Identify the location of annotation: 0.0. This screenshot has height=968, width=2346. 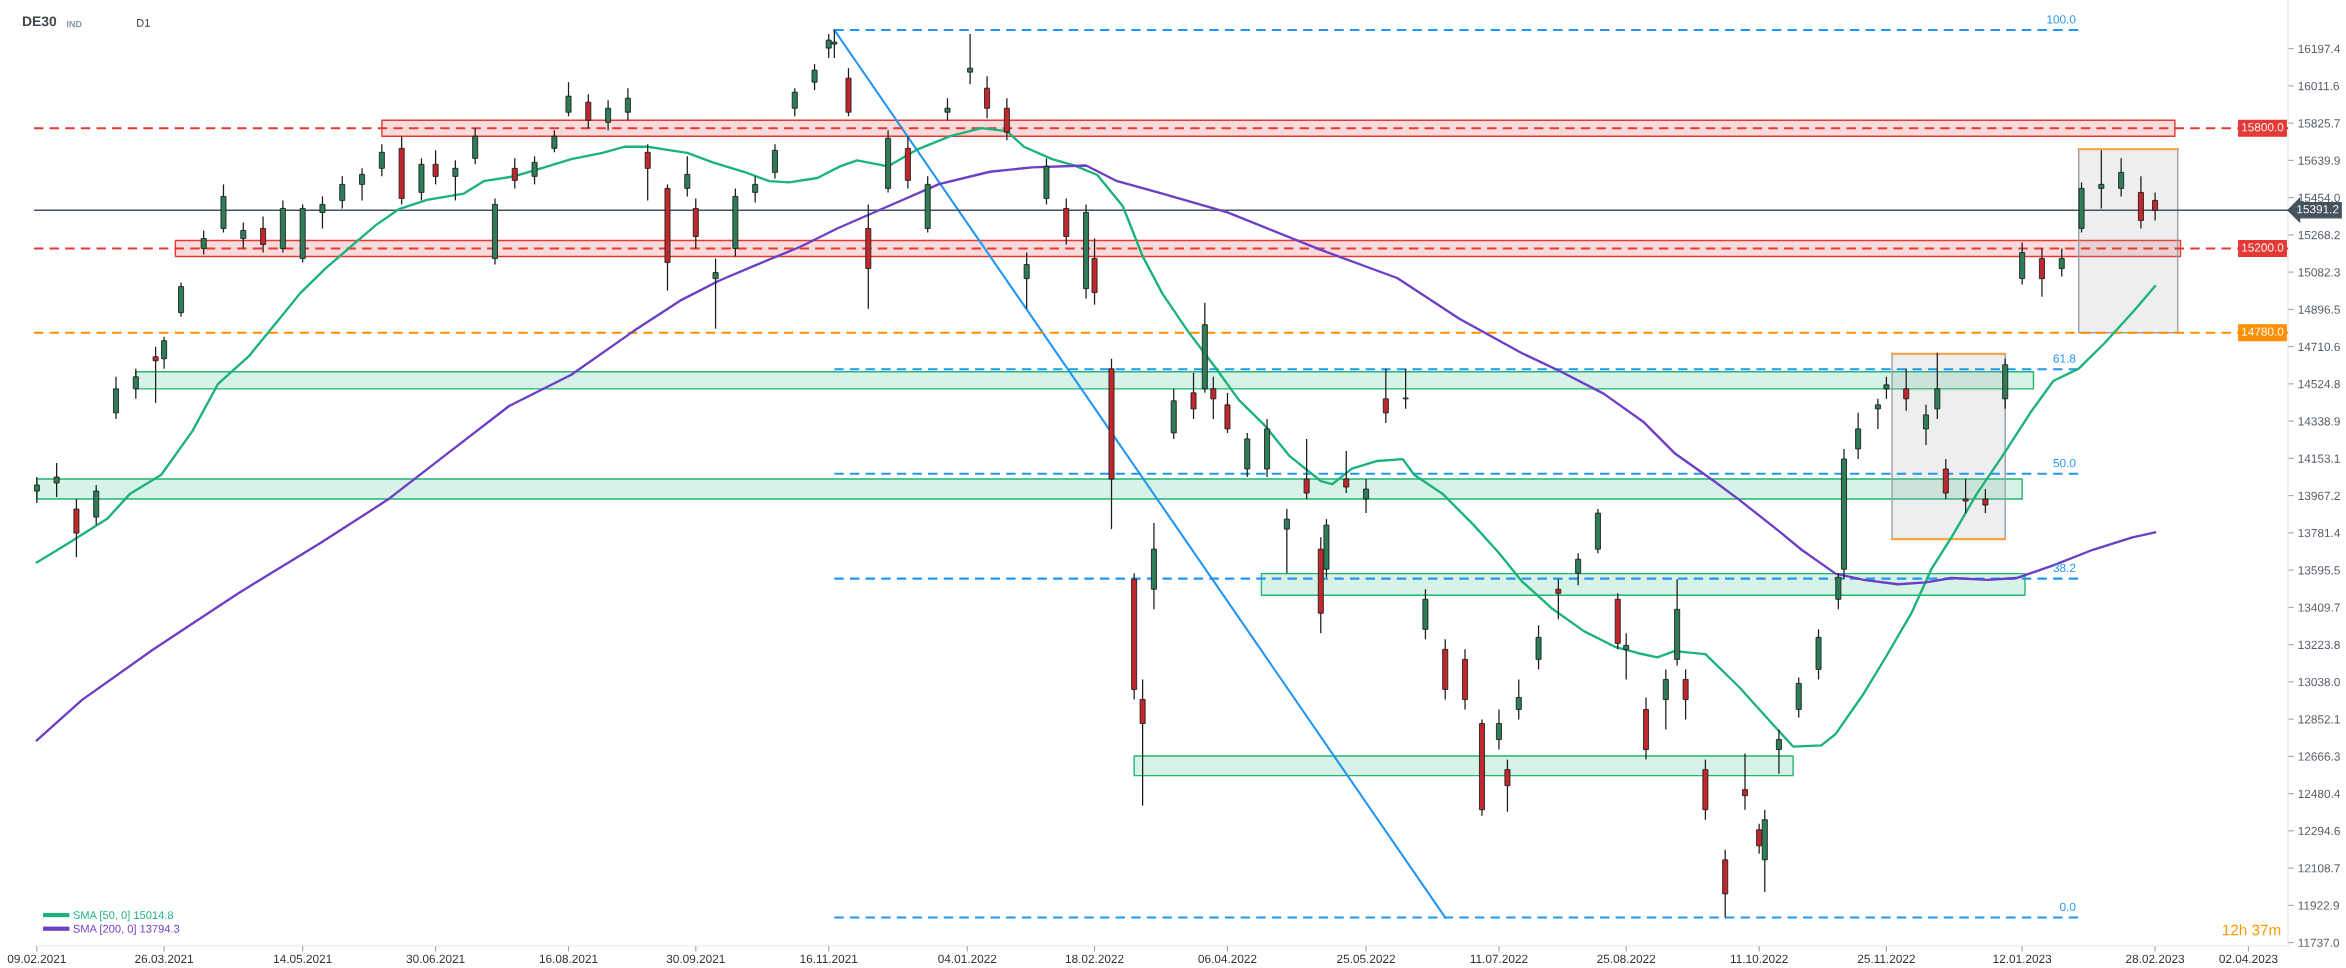
(2067, 907).